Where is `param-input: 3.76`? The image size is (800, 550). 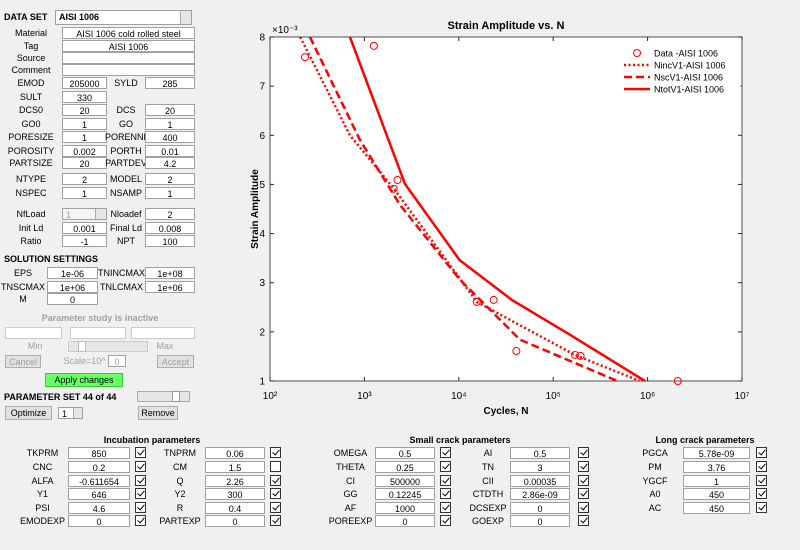 param-input: 3.76 is located at coordinates (716, 467).